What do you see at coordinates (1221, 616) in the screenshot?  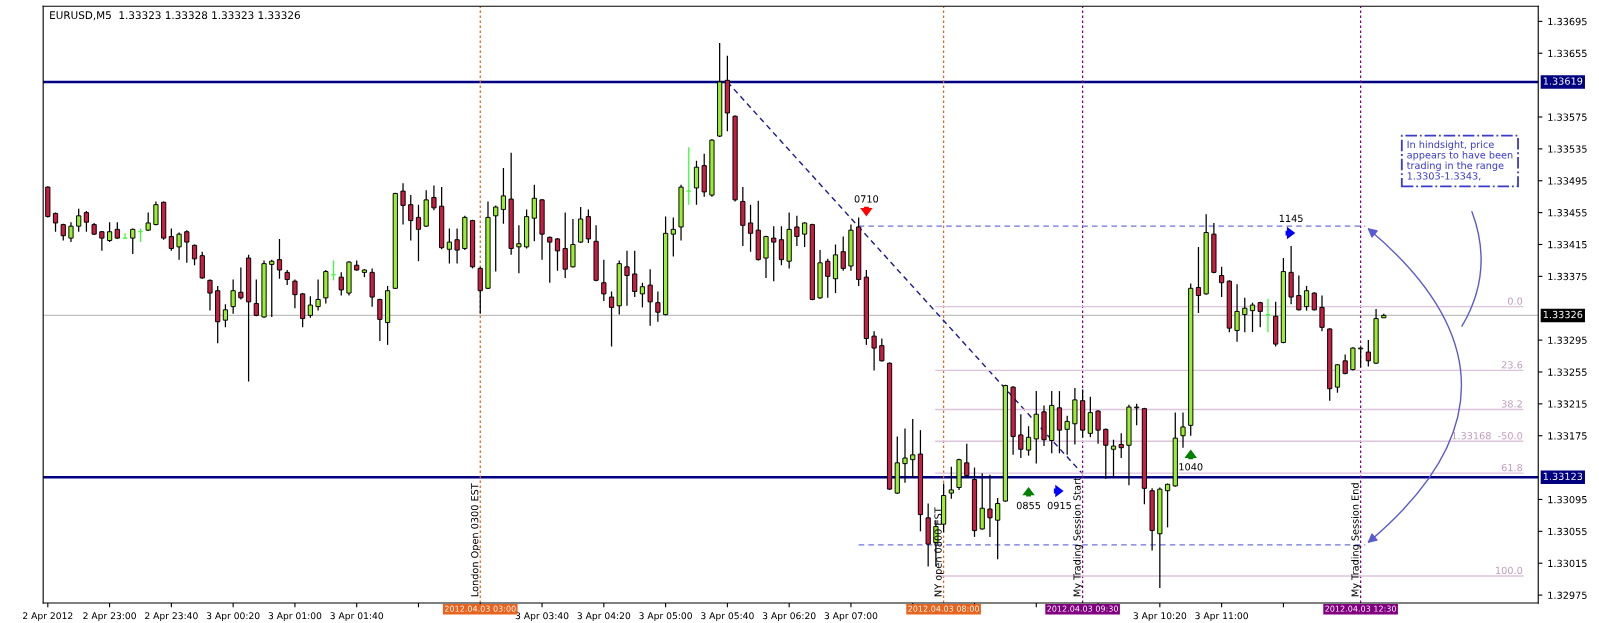 I see `x-tick-label: 3 Apr 11:00` at bounding box center [1221, 616].